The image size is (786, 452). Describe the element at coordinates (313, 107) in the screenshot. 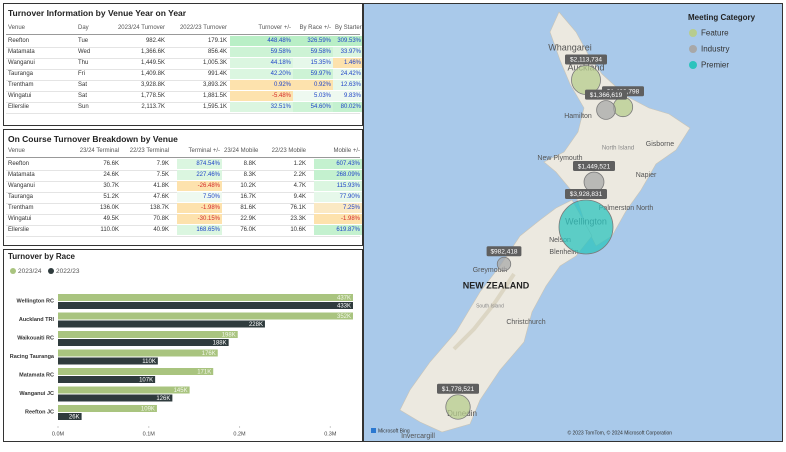

I see `table-cell: 54.60%` at that location.